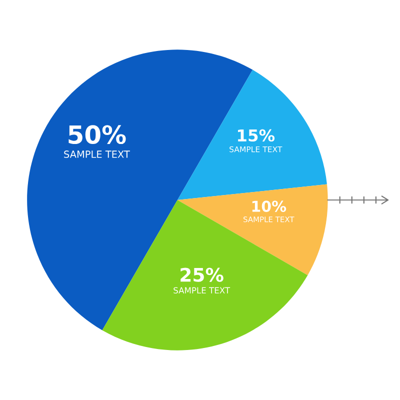 The image size is (400, 400). Describe the element at coordinates (269, 206) in the screenshot. I see `data-label: 10%` at that location.